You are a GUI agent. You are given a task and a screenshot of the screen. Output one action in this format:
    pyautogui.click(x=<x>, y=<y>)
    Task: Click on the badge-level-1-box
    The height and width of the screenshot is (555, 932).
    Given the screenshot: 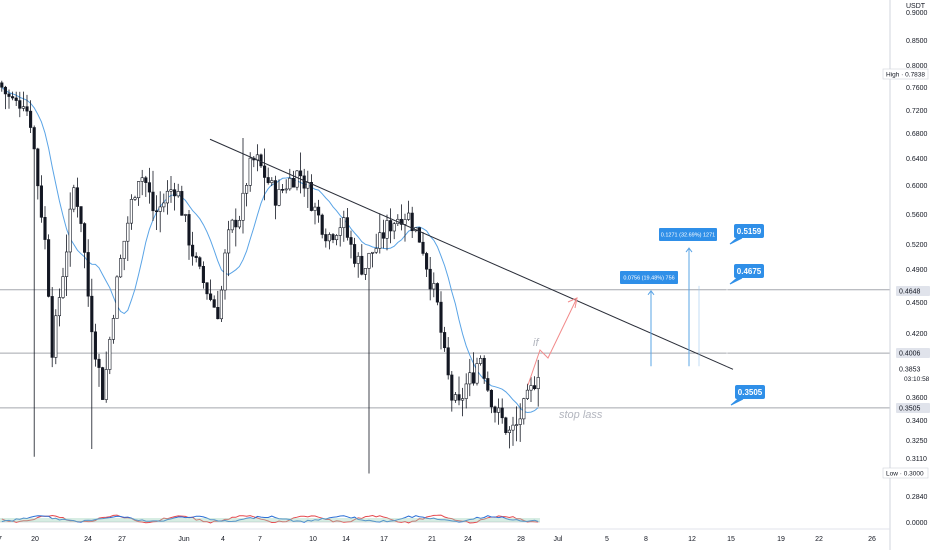 What is the action you would take?
    pyautogui.click(x=913, y=291)
    